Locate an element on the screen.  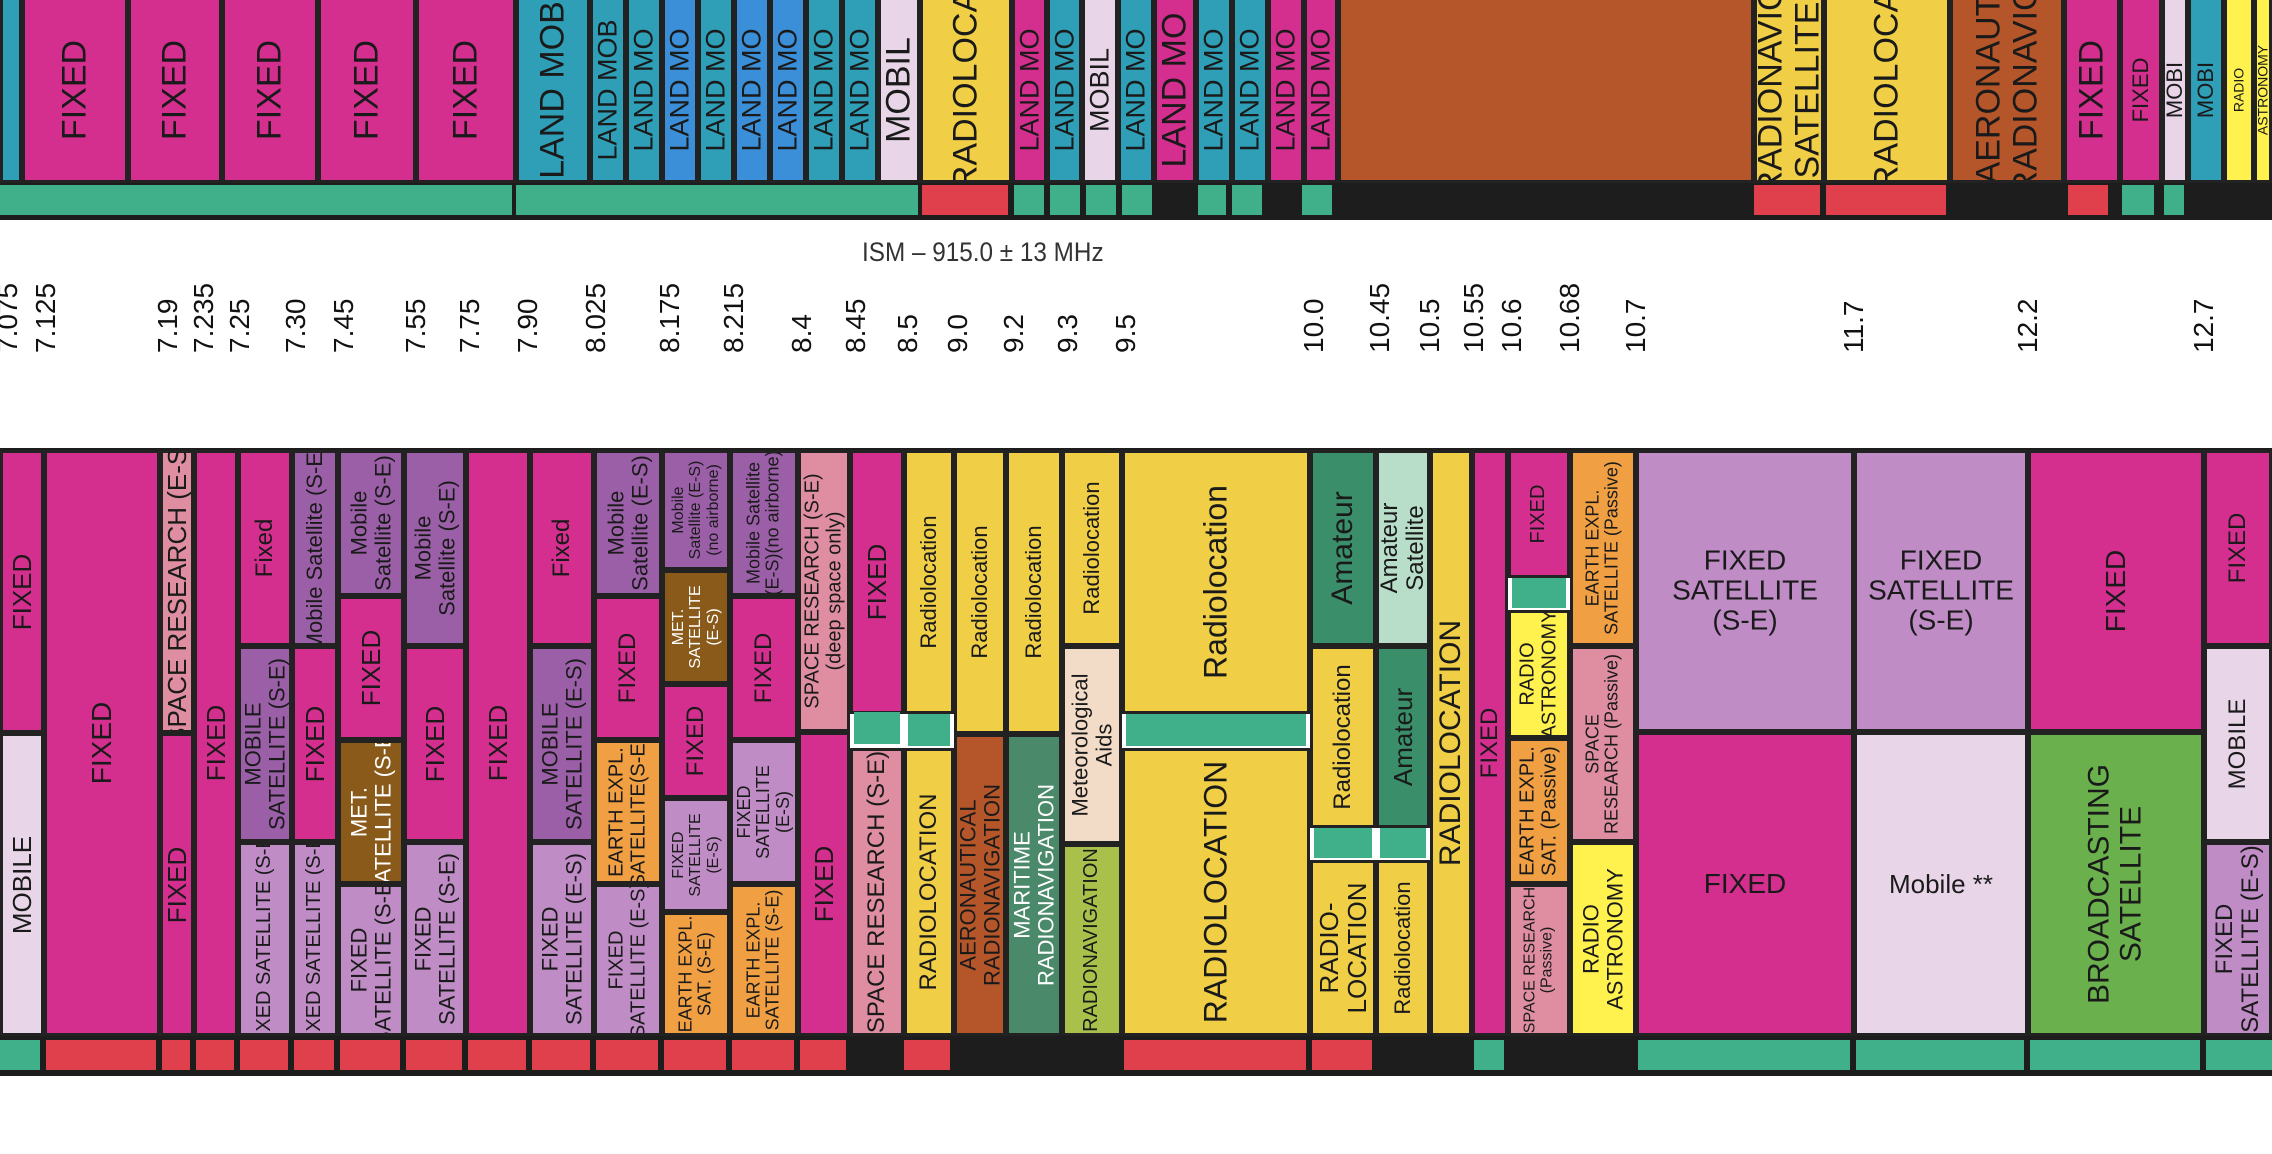
allocation-cell-label: RADIO ASTRONOMY is located at coordinates (1538, 674).